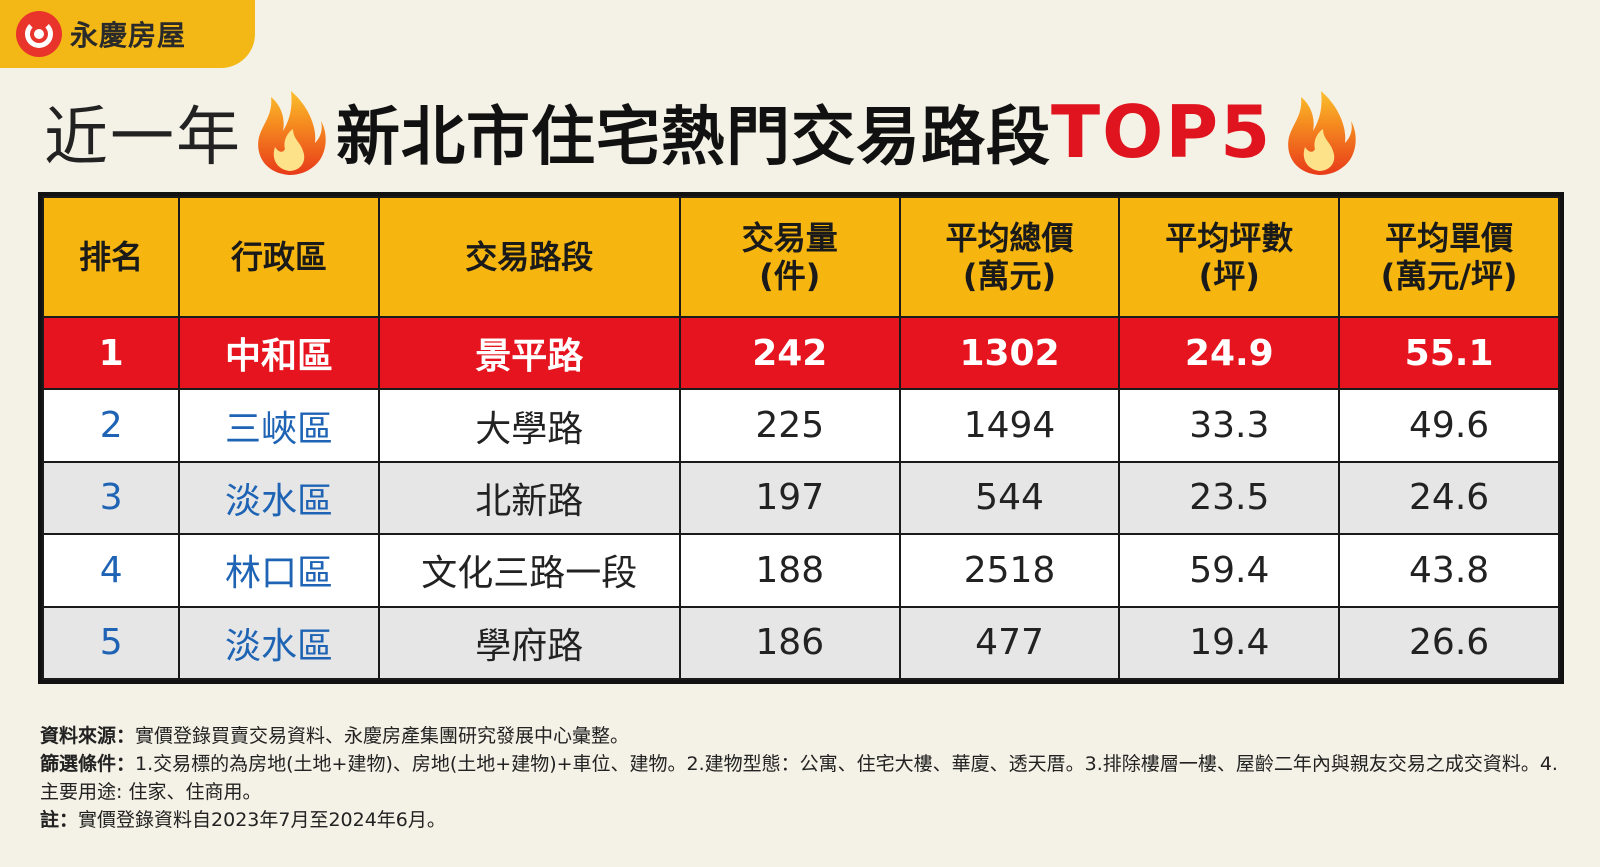 Image resolution: width=1600 pixels, height=867 pixels. Describe the element at coordinates (1229, 643) in the screenshot. I see `avg-area-cell: 19.4` at that location.